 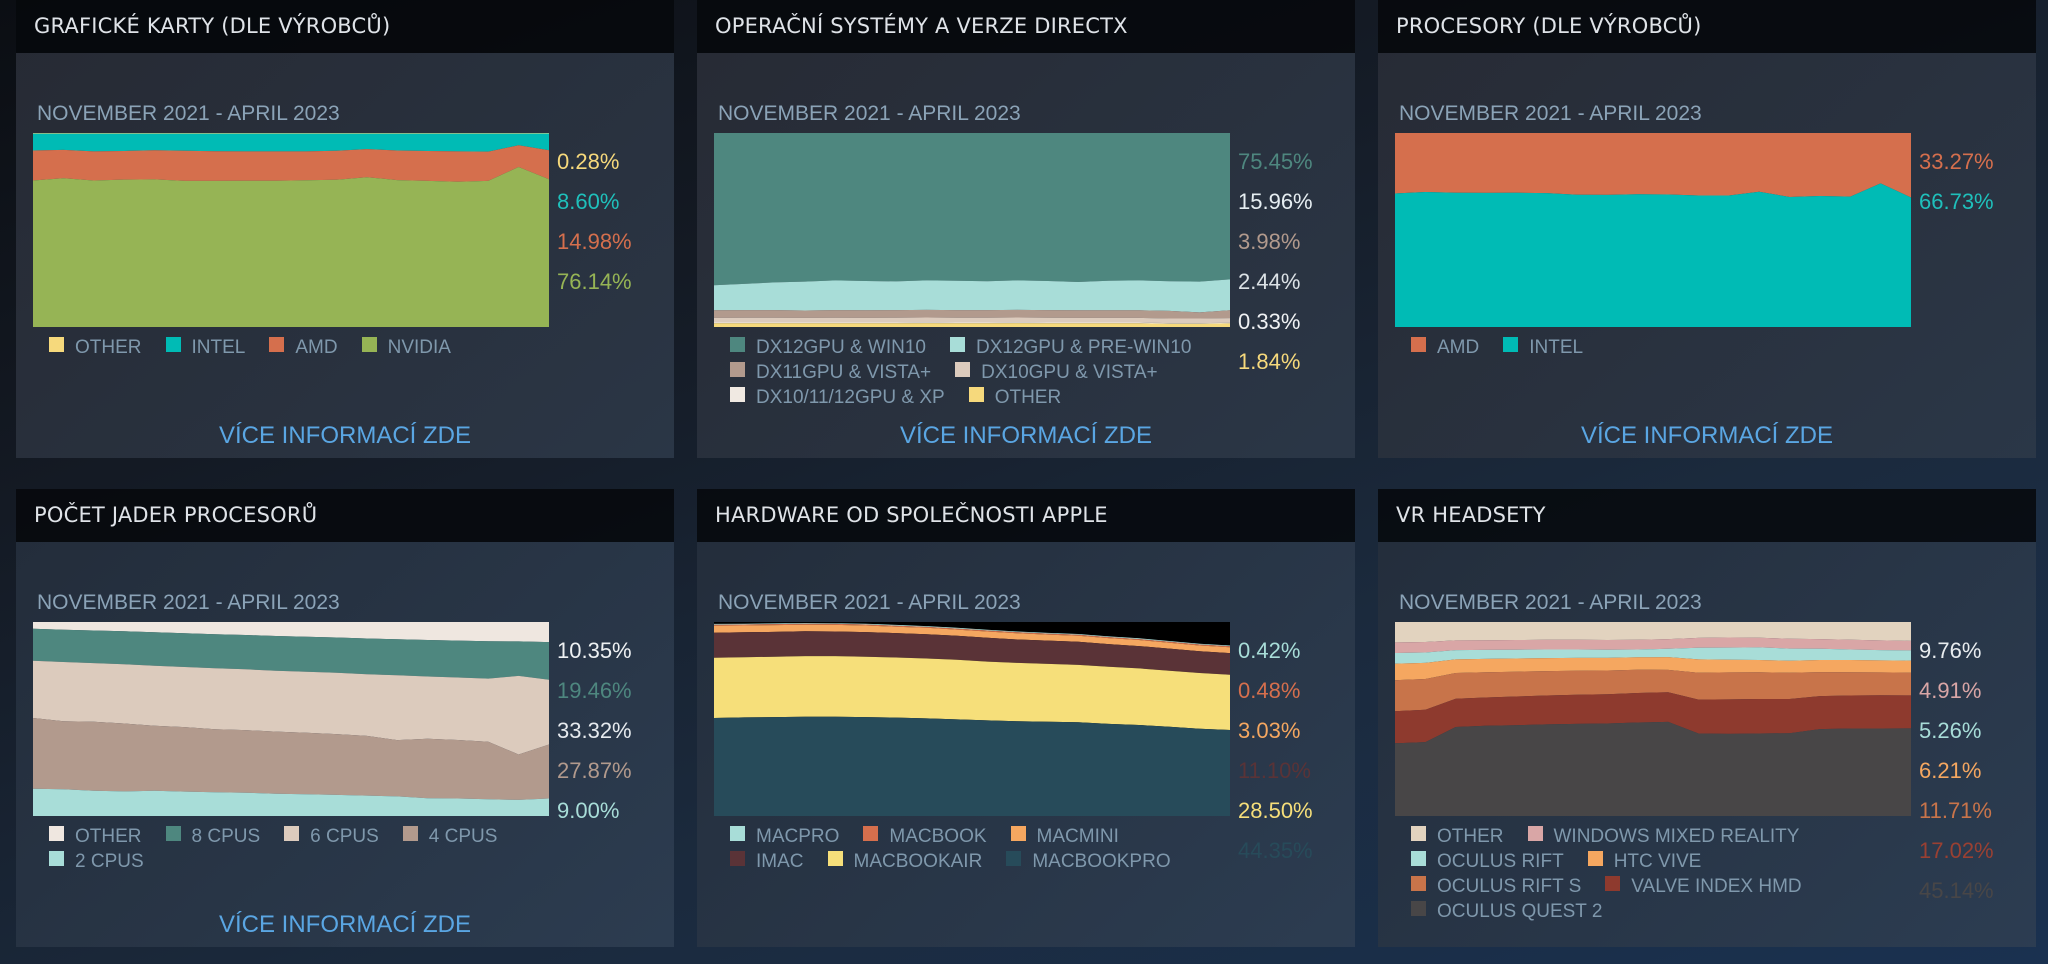 What do you see at coordinates (1653, 690) in the screenshot?
I see `area-series-oculus-rift-s` at bounding box center [1653, 690].